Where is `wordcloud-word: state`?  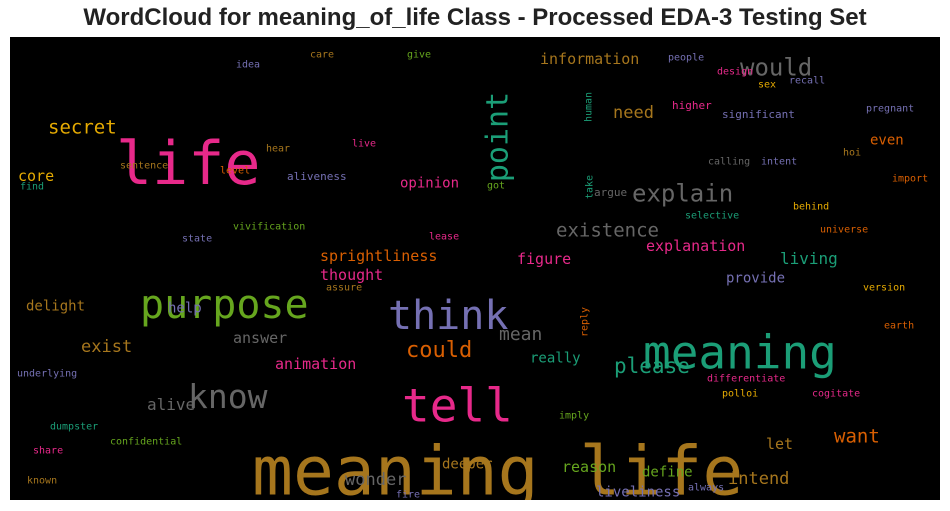
wordcloud-word: state is located at coordinates (197, 238).